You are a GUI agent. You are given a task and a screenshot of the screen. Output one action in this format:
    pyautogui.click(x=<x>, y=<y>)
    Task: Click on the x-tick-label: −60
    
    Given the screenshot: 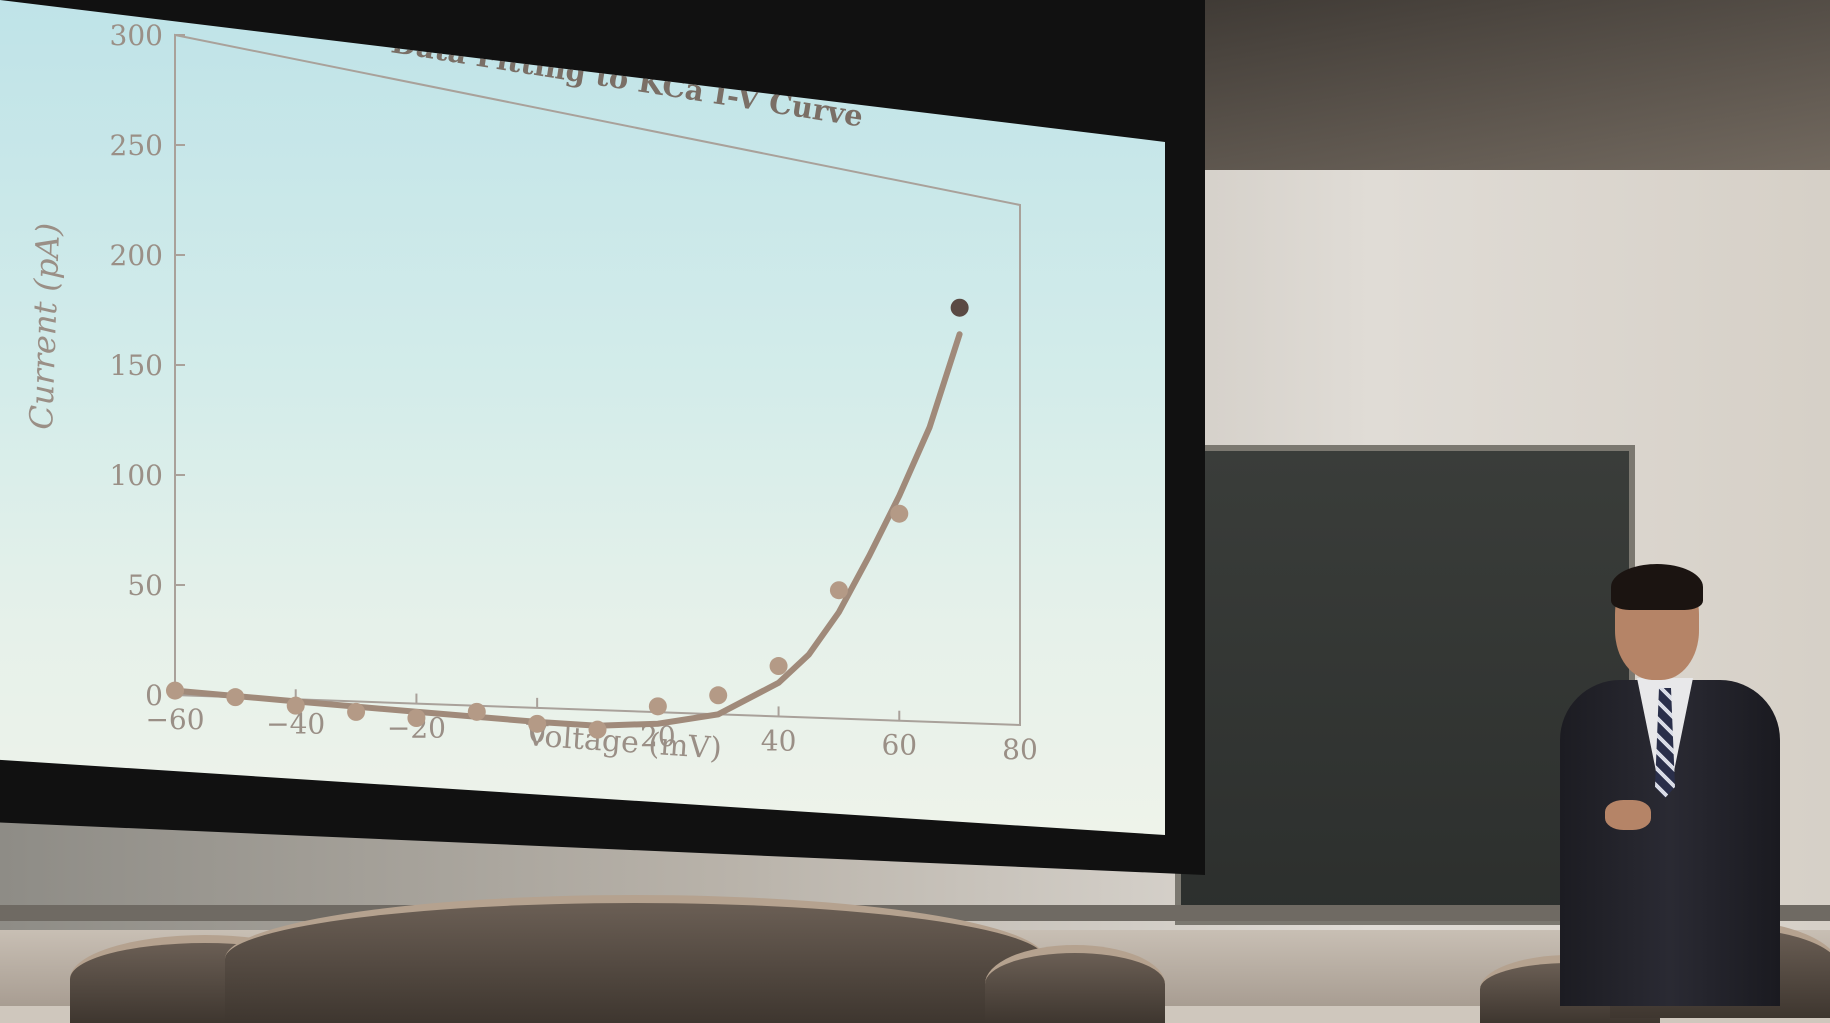 What is the action you would take?
    pyautogui.click(x=174, y=719)
    